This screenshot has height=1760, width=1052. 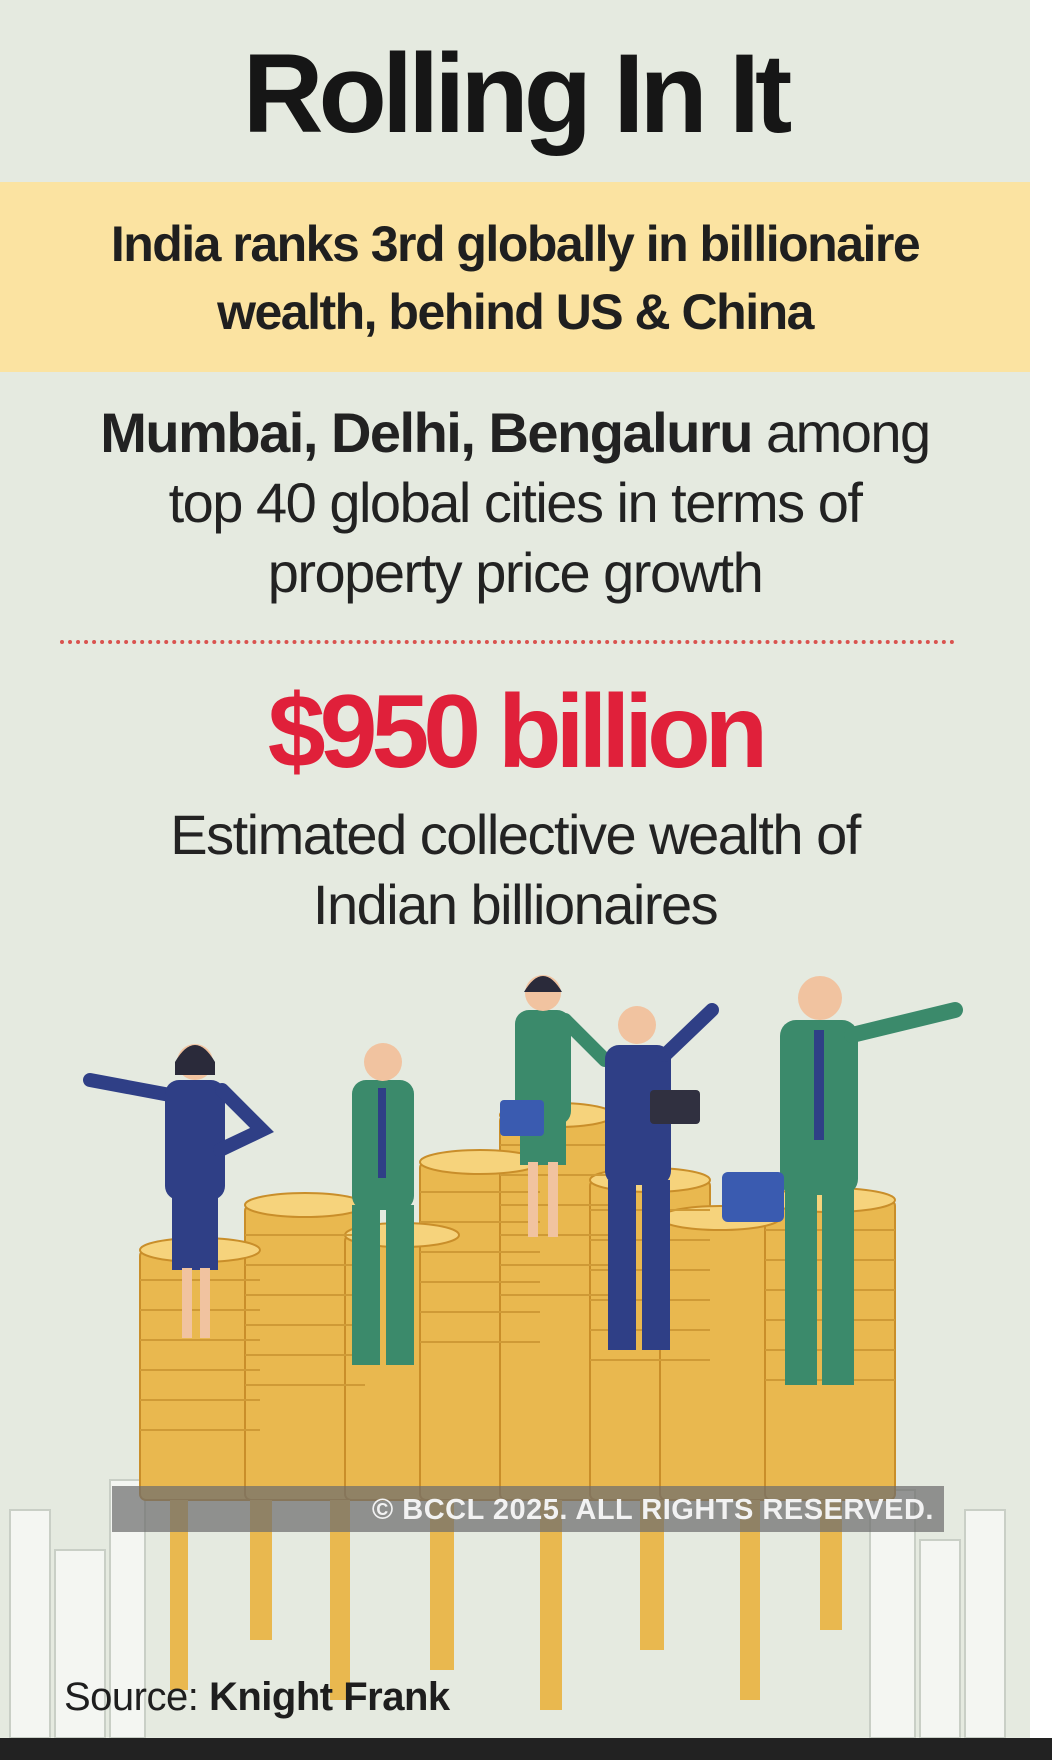 What do you see at coordinates (842, 1180) in the screenshot?
I see `businessman-right` at bounding box center [842, 1180].